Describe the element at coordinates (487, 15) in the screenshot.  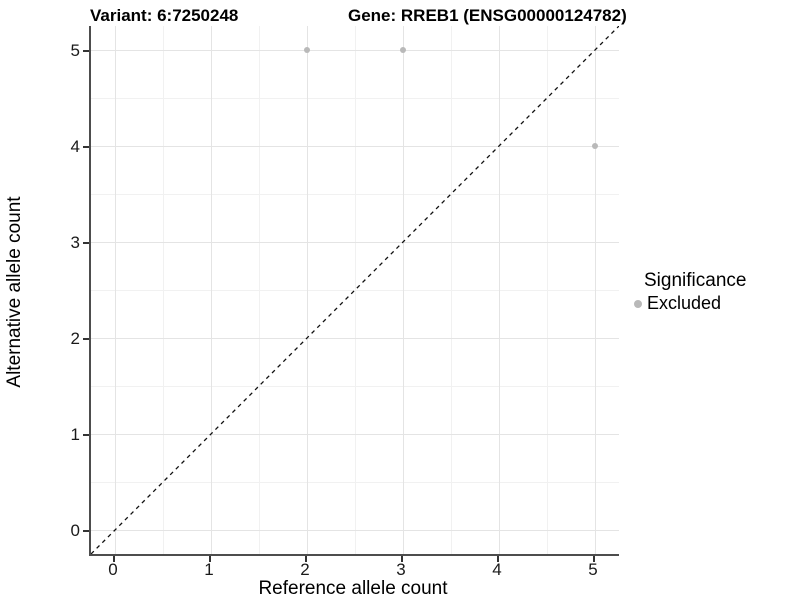
I see `plot-title-gene: Gene: RREB1 (ENSG00000124782)` at that location.